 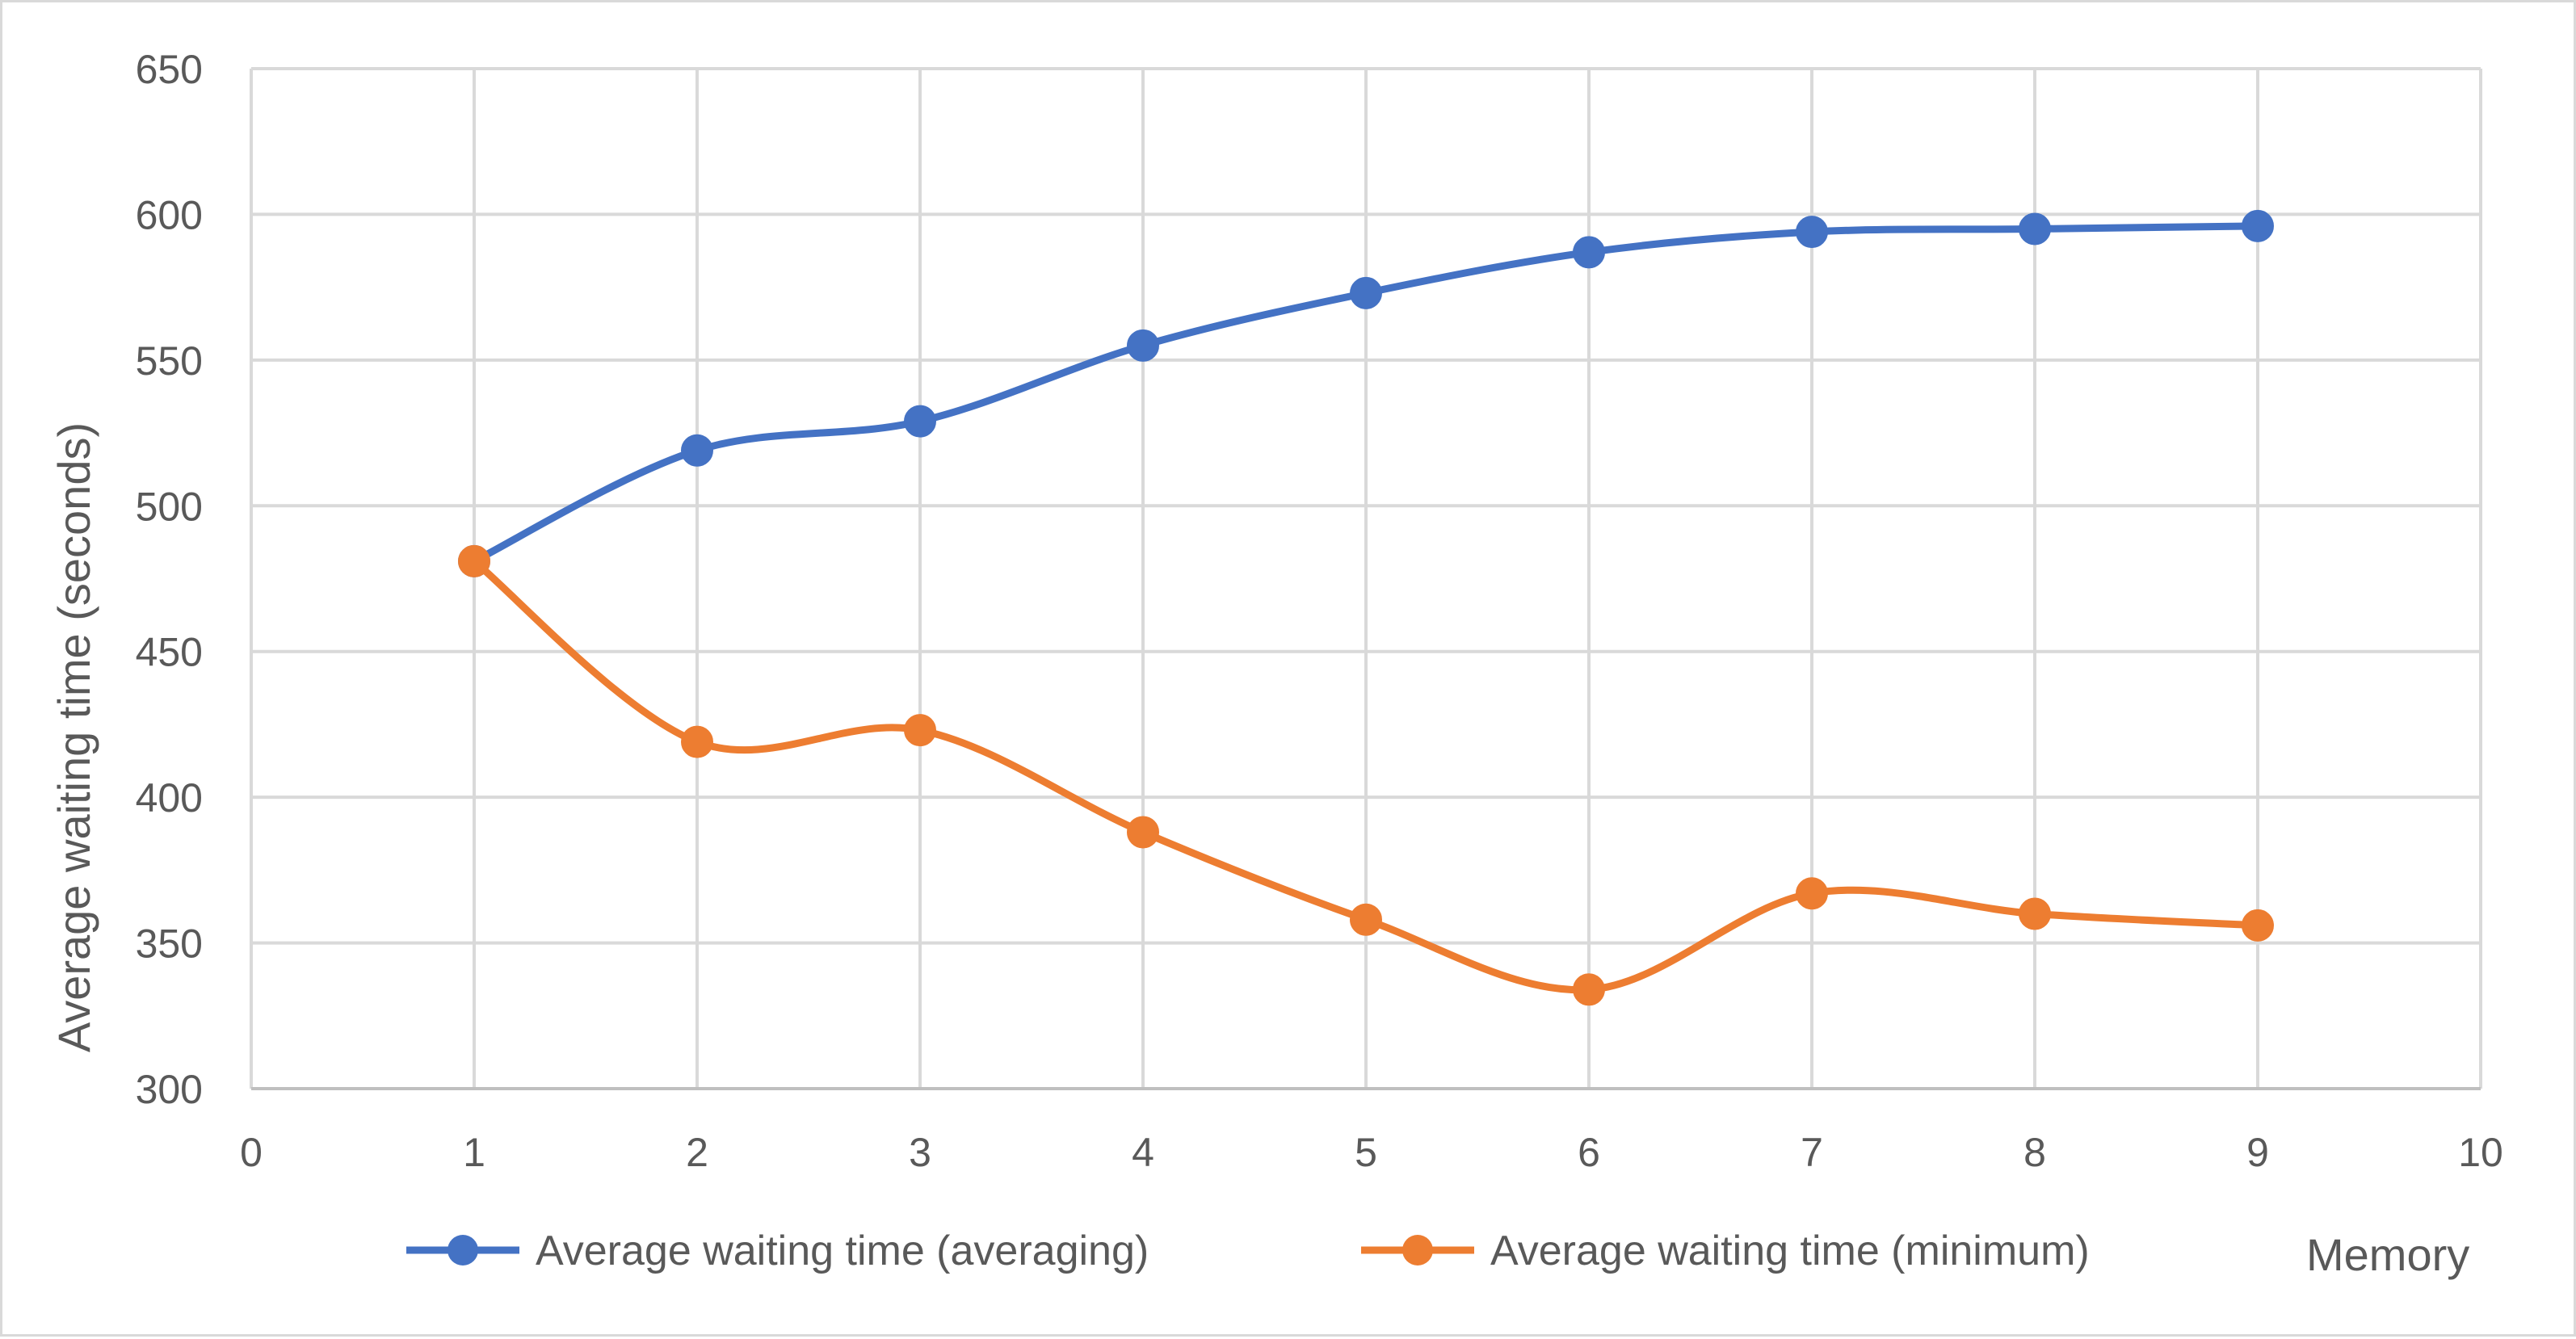 What do you see at coordinates (920, 1152) in the screenshot?
I see `x-tick-label: 3` at bounding box center [920, 1152].